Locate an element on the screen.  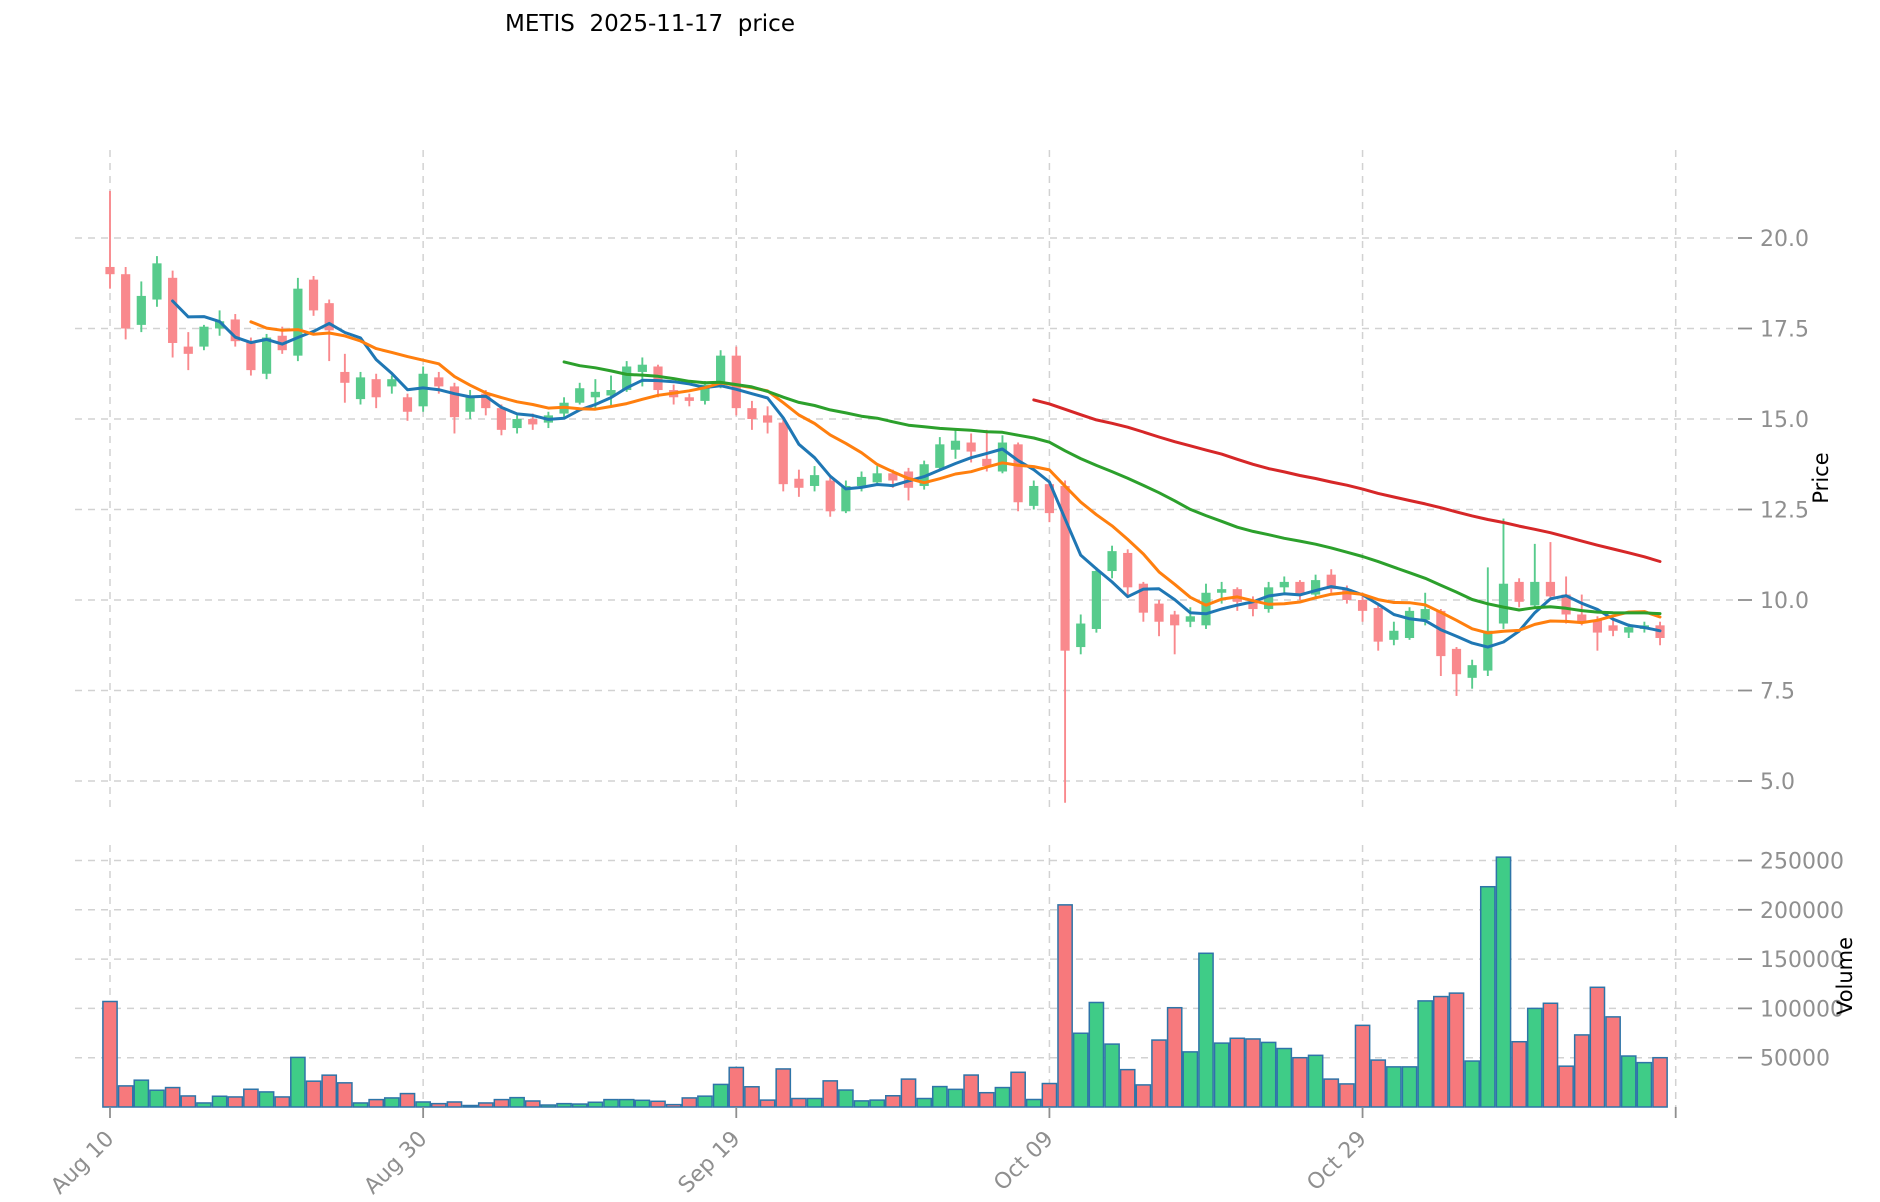
volume-tick-label: 200000 is located at coordinates (1802, 911).